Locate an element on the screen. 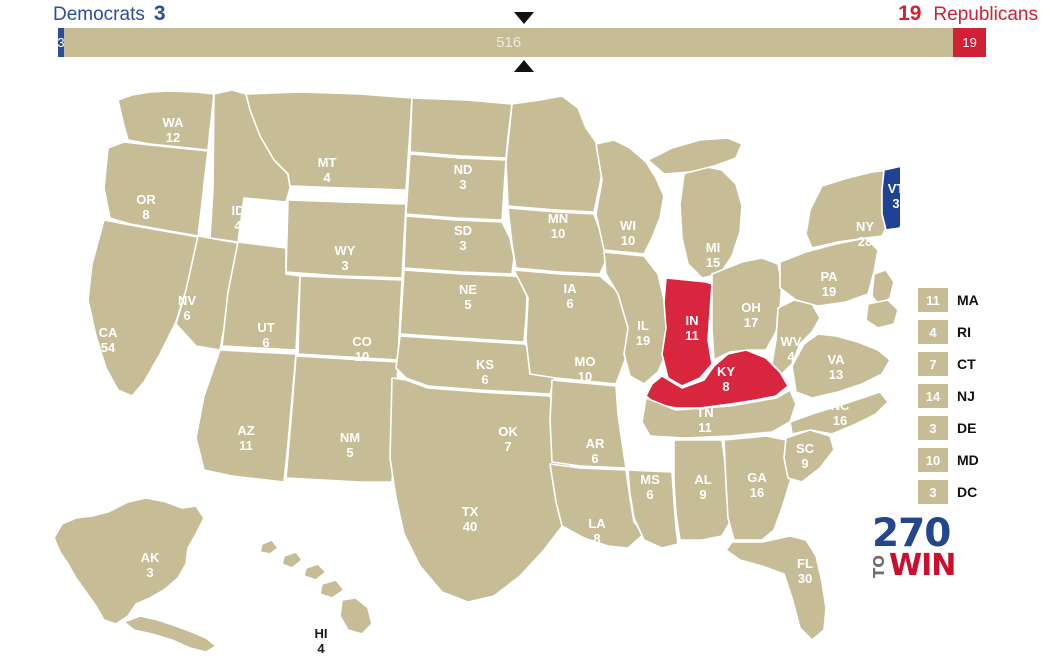 The height and width of the screenshot is (670, 1050). logo-270-text: 270 is located at coordinates (911, 533).